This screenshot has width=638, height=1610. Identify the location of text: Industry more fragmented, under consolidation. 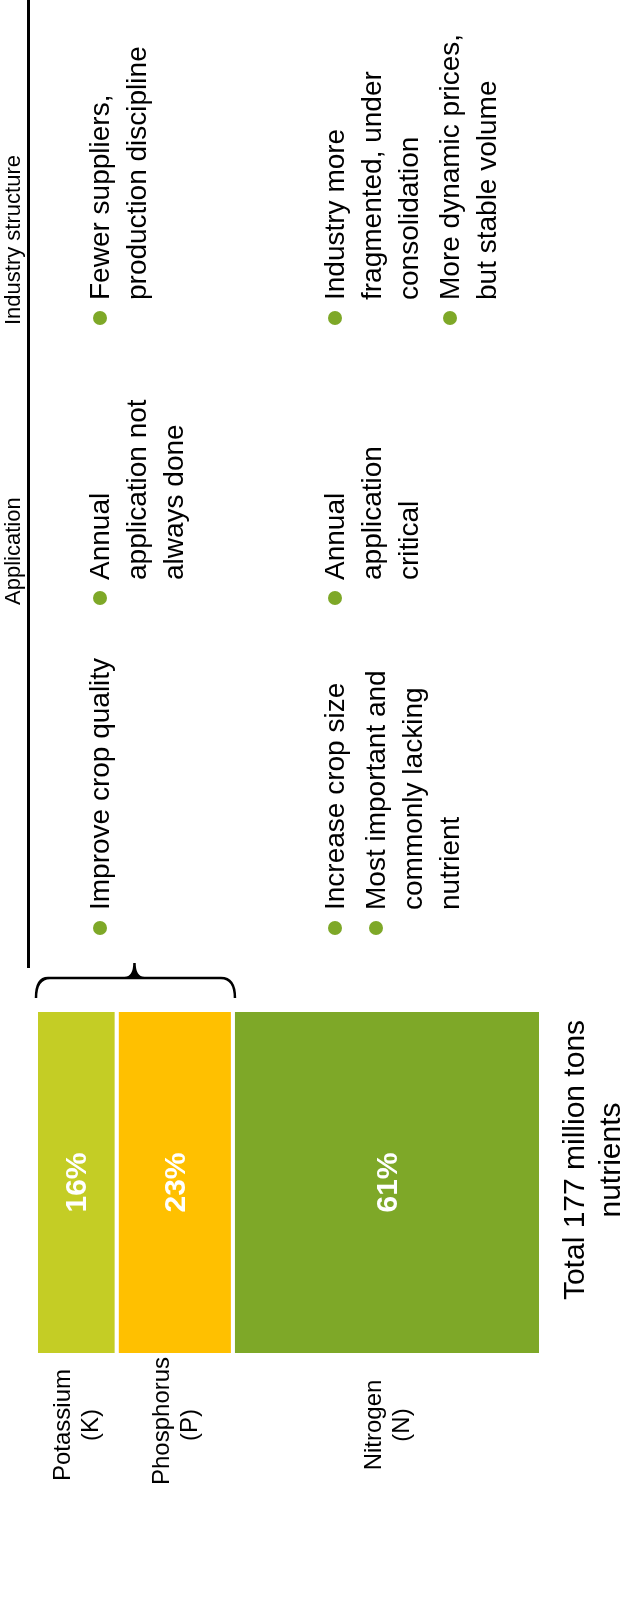
(371, 185).